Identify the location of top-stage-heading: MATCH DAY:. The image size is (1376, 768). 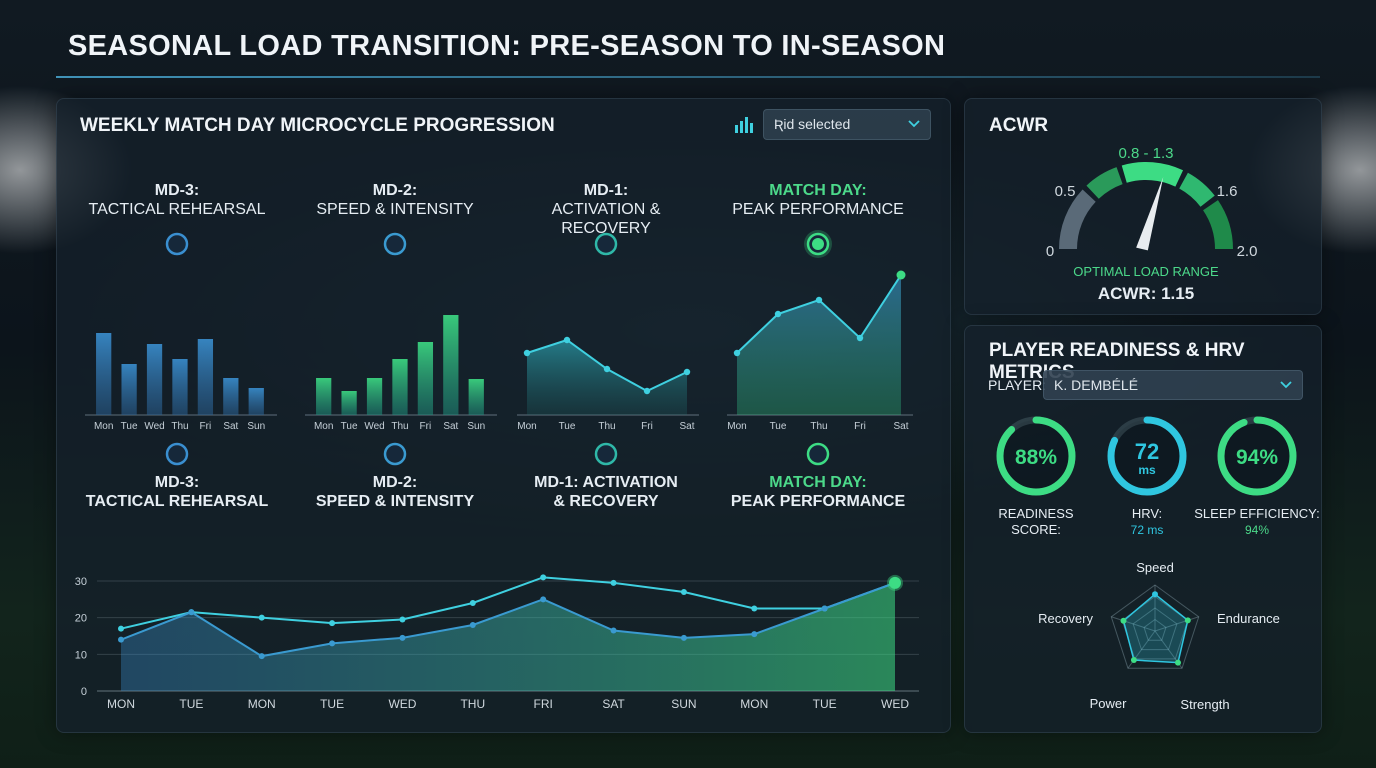
(818, 190).